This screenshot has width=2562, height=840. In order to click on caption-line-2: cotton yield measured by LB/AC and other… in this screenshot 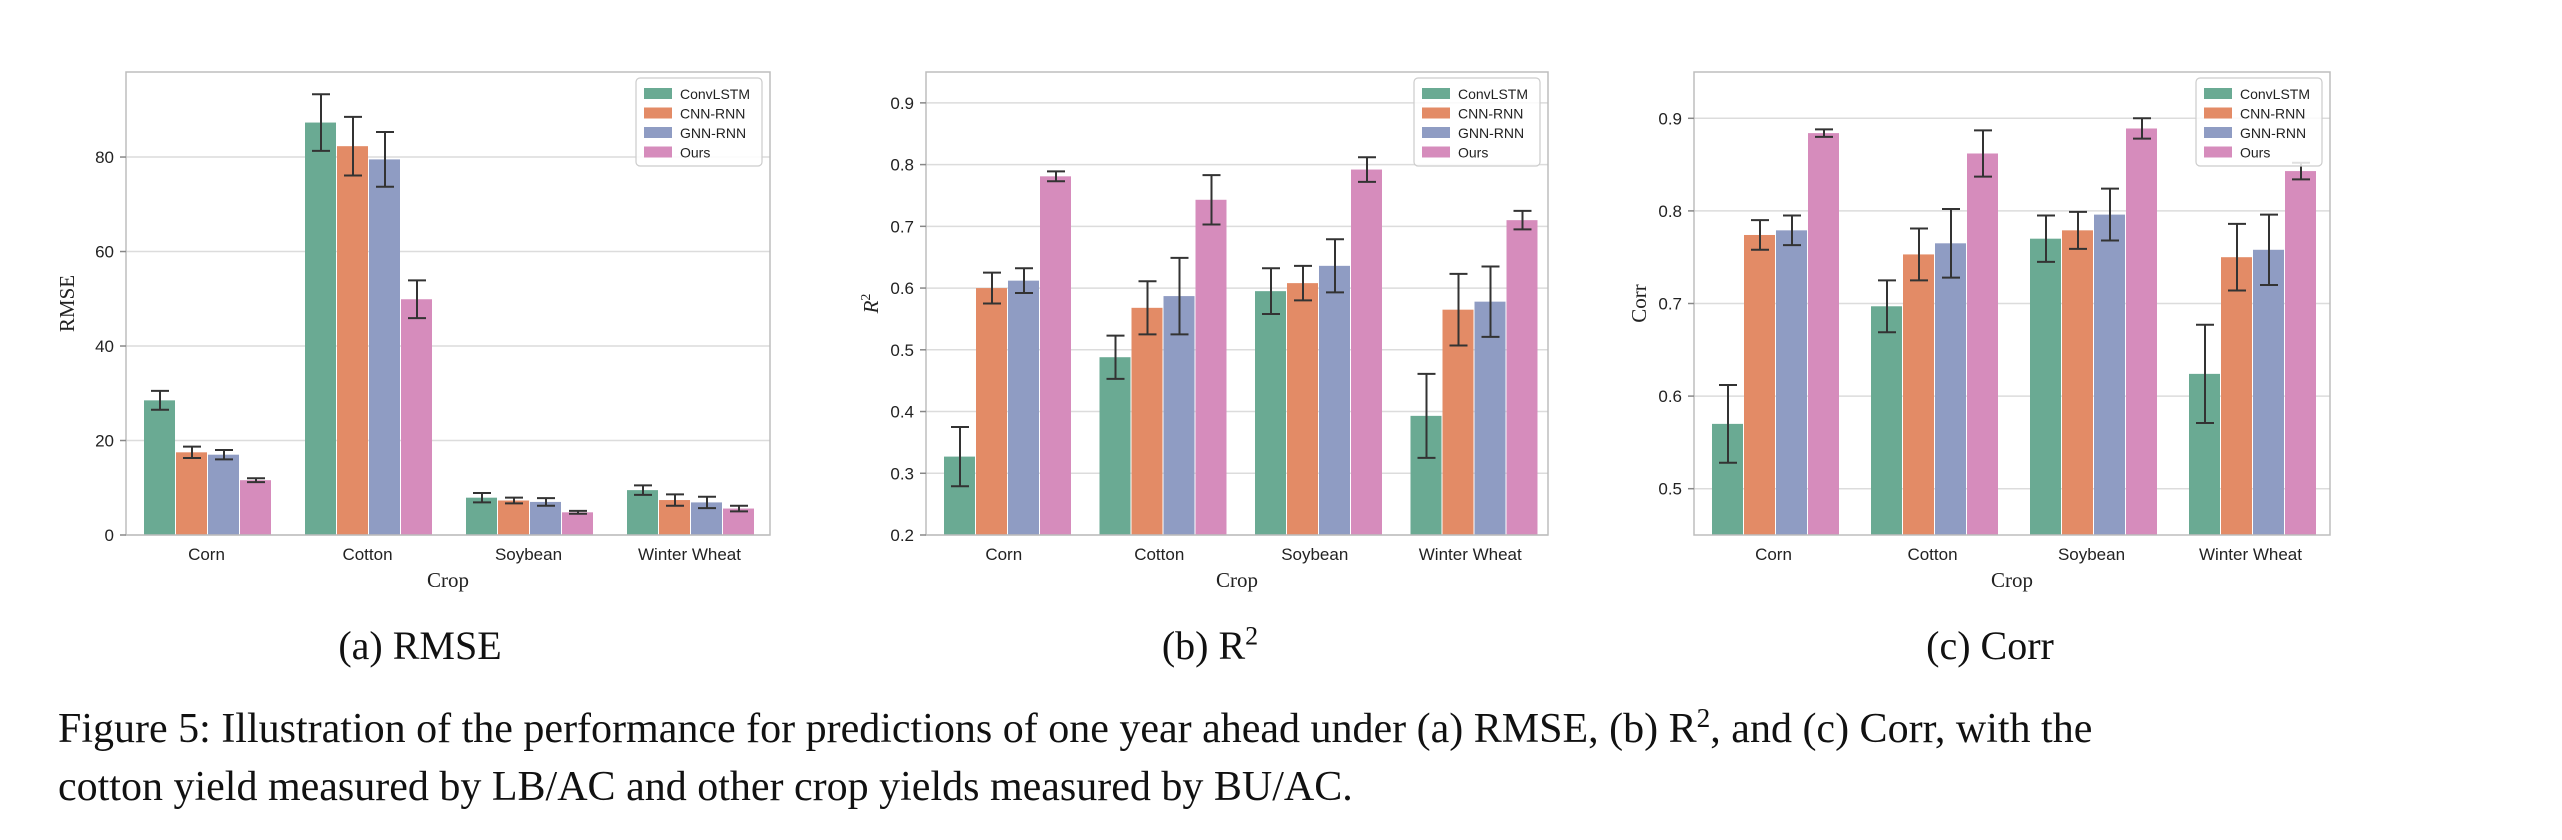, I will do `click(705, 787)`.